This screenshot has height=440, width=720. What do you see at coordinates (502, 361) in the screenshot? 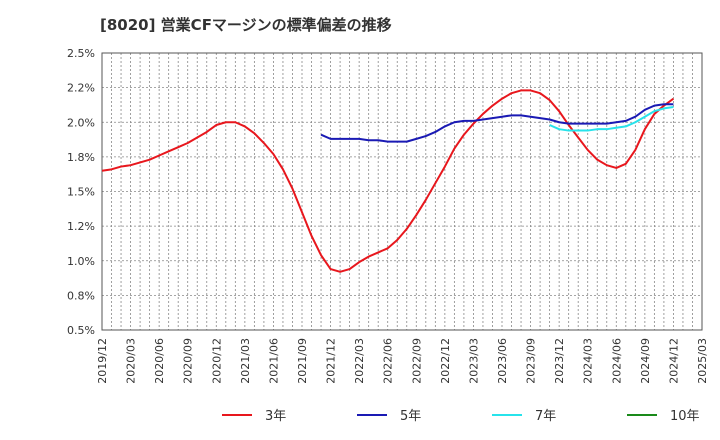
I see `x-tick-label: 2023/06` at bounding box center [502, 361].